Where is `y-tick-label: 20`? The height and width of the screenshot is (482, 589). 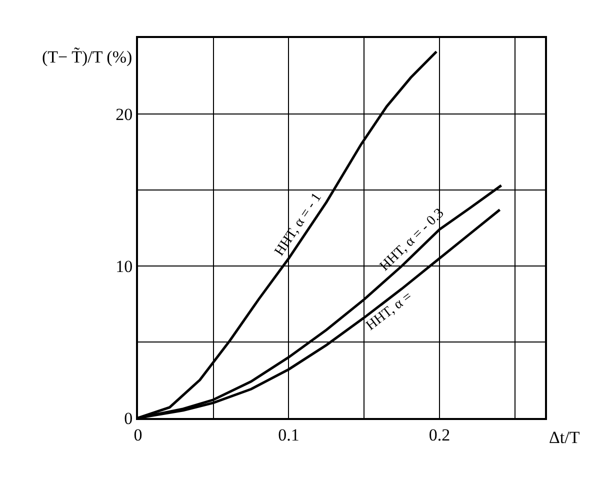
y-tick-label: 20 is located at coordinates (124, 114).